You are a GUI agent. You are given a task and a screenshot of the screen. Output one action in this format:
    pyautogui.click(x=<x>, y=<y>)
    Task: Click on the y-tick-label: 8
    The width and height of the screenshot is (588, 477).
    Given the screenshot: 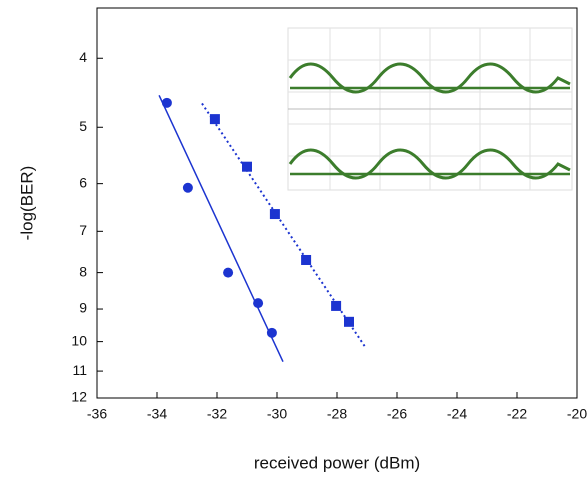 What is the action you would take?
    pyautogui.click(x=83, y=271)
    